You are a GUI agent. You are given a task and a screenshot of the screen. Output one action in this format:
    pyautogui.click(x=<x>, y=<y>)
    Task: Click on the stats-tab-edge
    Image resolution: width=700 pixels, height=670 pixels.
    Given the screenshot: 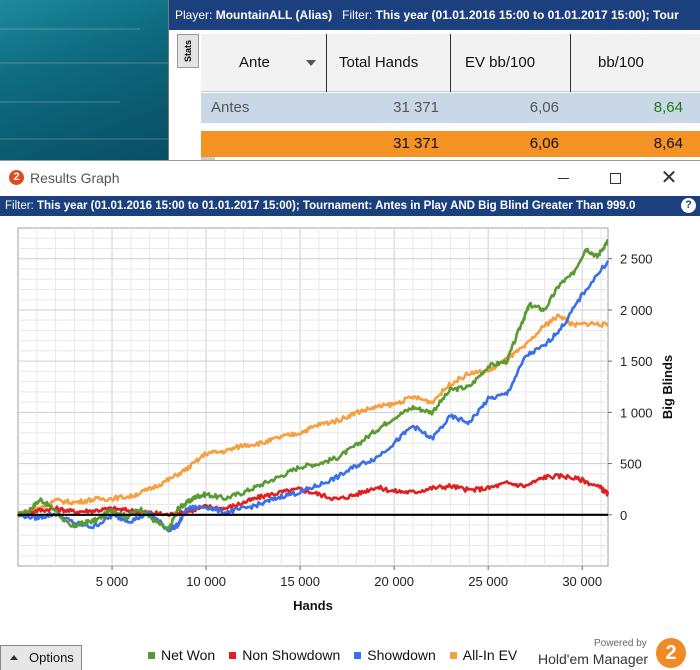 What is the action you would take?
    pyautogui.click(x=208, y=159)
    